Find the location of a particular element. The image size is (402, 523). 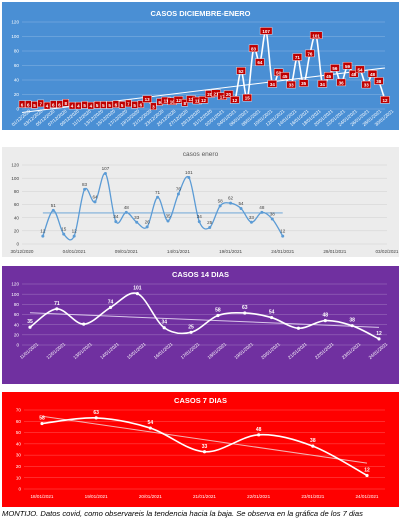

data-label: 50 is located at coordinates (279, 72).